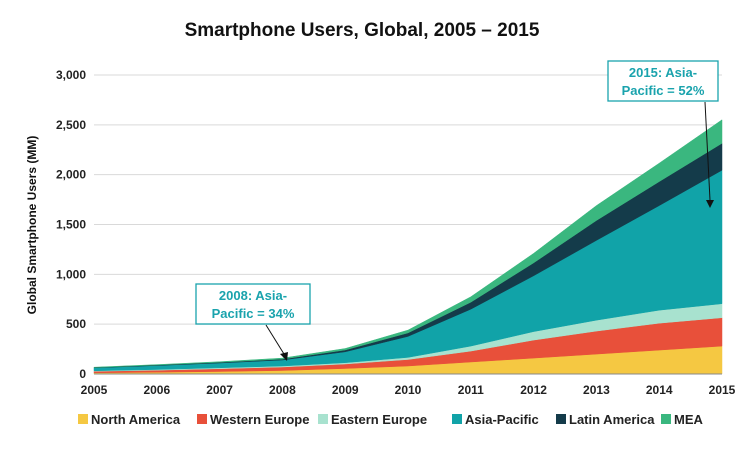 This screenshot has width=750, height=451. What do you see at coordinates (32, 225) in the screenshot?
I see `y-axis-label: Global Smartphone Users (MM)` at bounding box center [32, 225].